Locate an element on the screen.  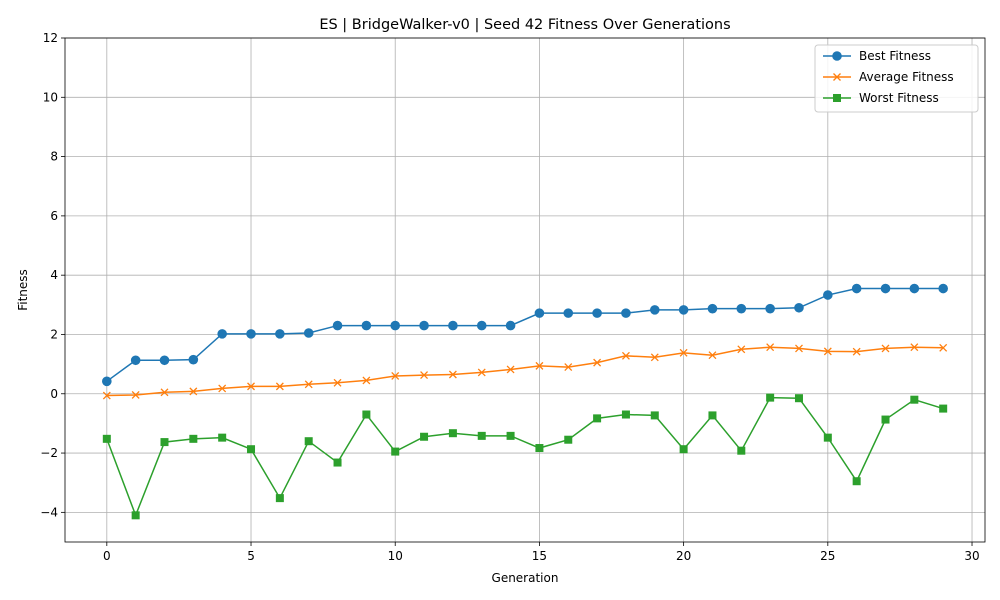
x-tick-label: 30 is located at coordinates (971, 556).